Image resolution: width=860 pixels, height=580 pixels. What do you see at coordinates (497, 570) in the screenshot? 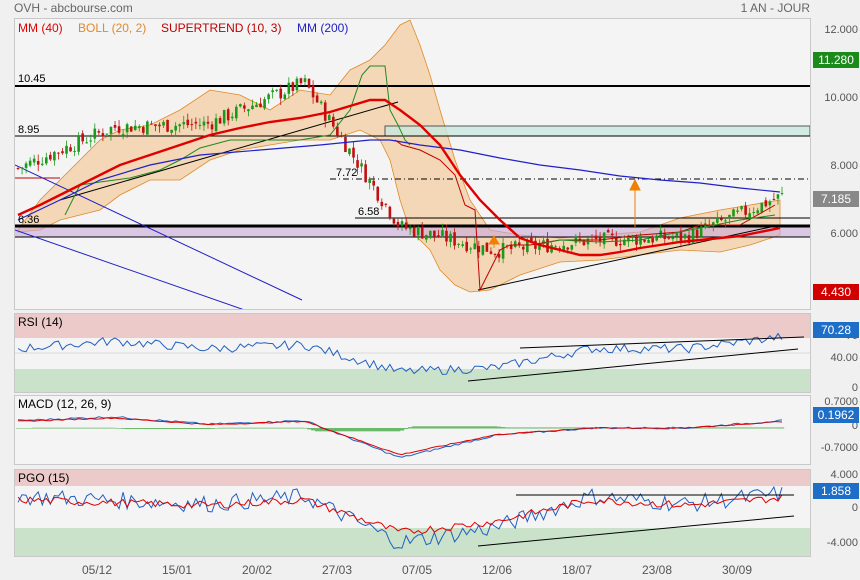
I see `x-label-5: 12/06` at bounding box center [497, 570].